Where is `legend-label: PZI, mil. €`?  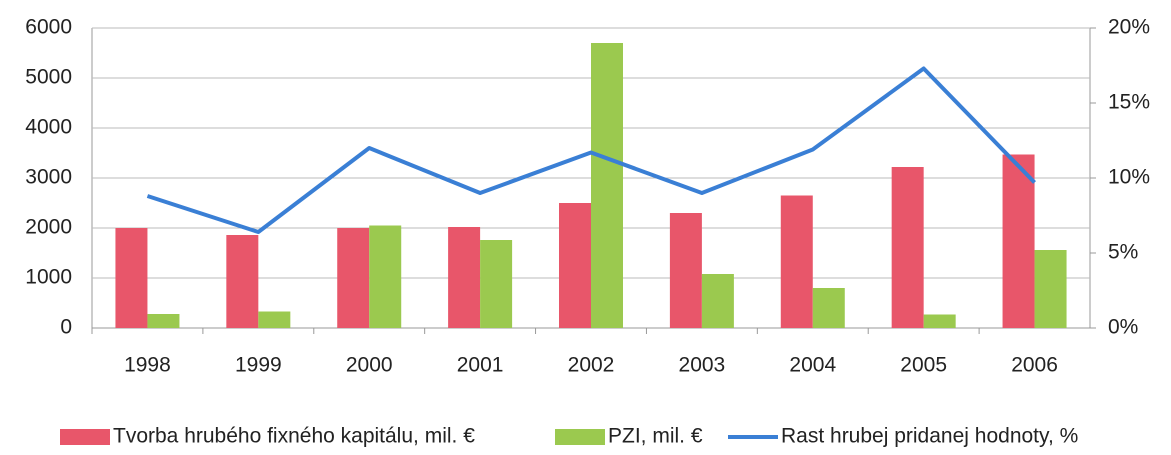 legend-label: PZI, mil. € is located at coordinates (655, 436).